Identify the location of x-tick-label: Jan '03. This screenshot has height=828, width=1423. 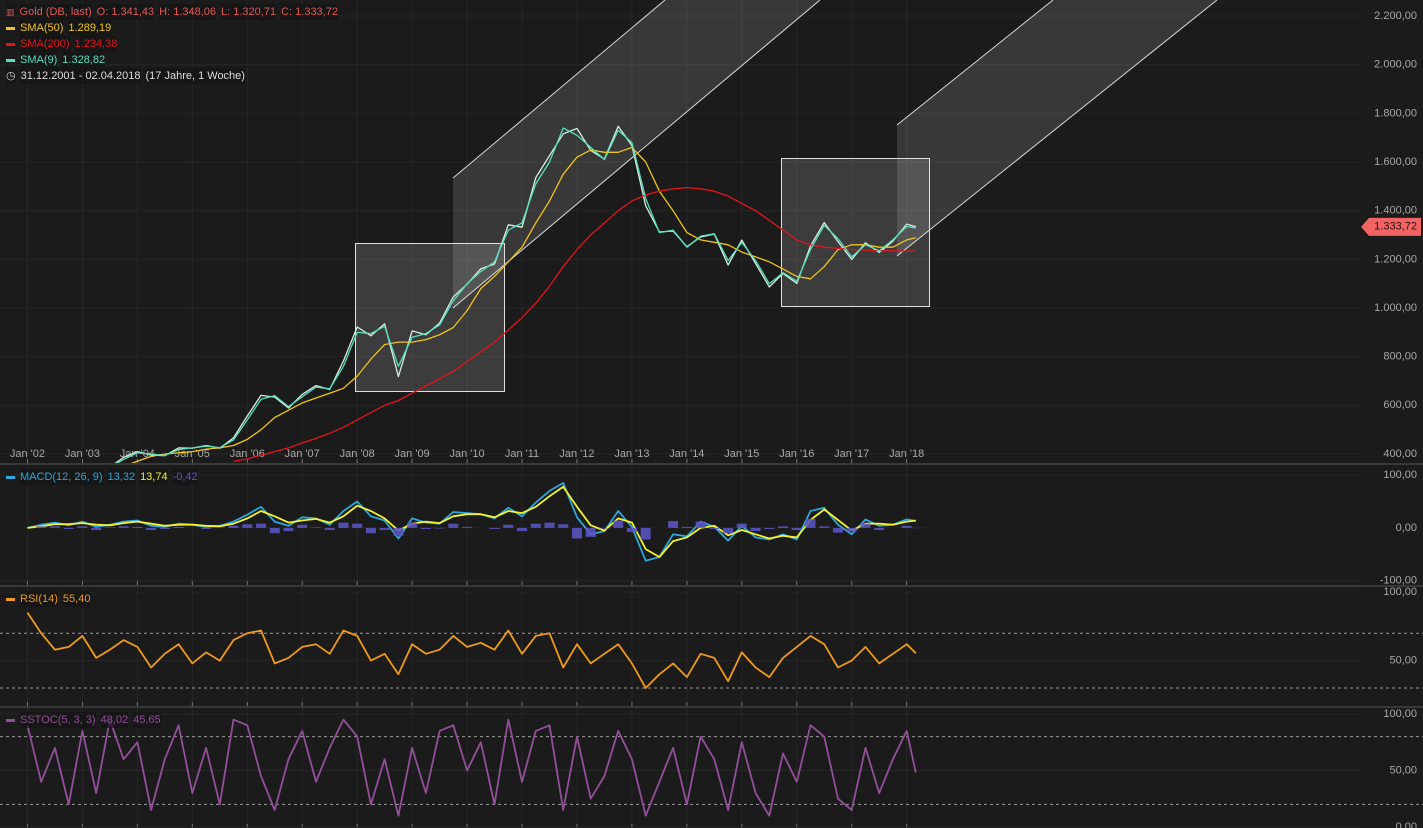
(82, 454).